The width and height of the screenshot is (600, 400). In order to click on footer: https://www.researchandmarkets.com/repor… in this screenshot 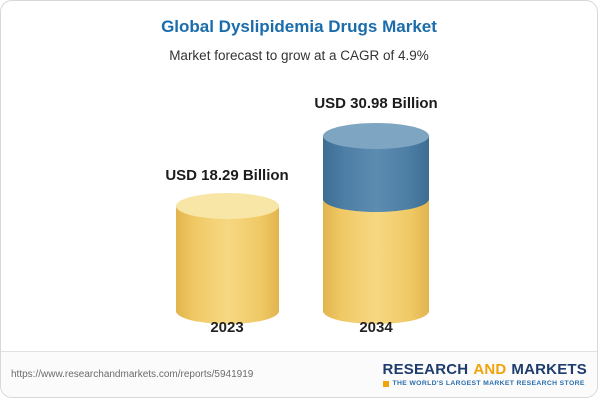, I will do `click(299, 374)`.